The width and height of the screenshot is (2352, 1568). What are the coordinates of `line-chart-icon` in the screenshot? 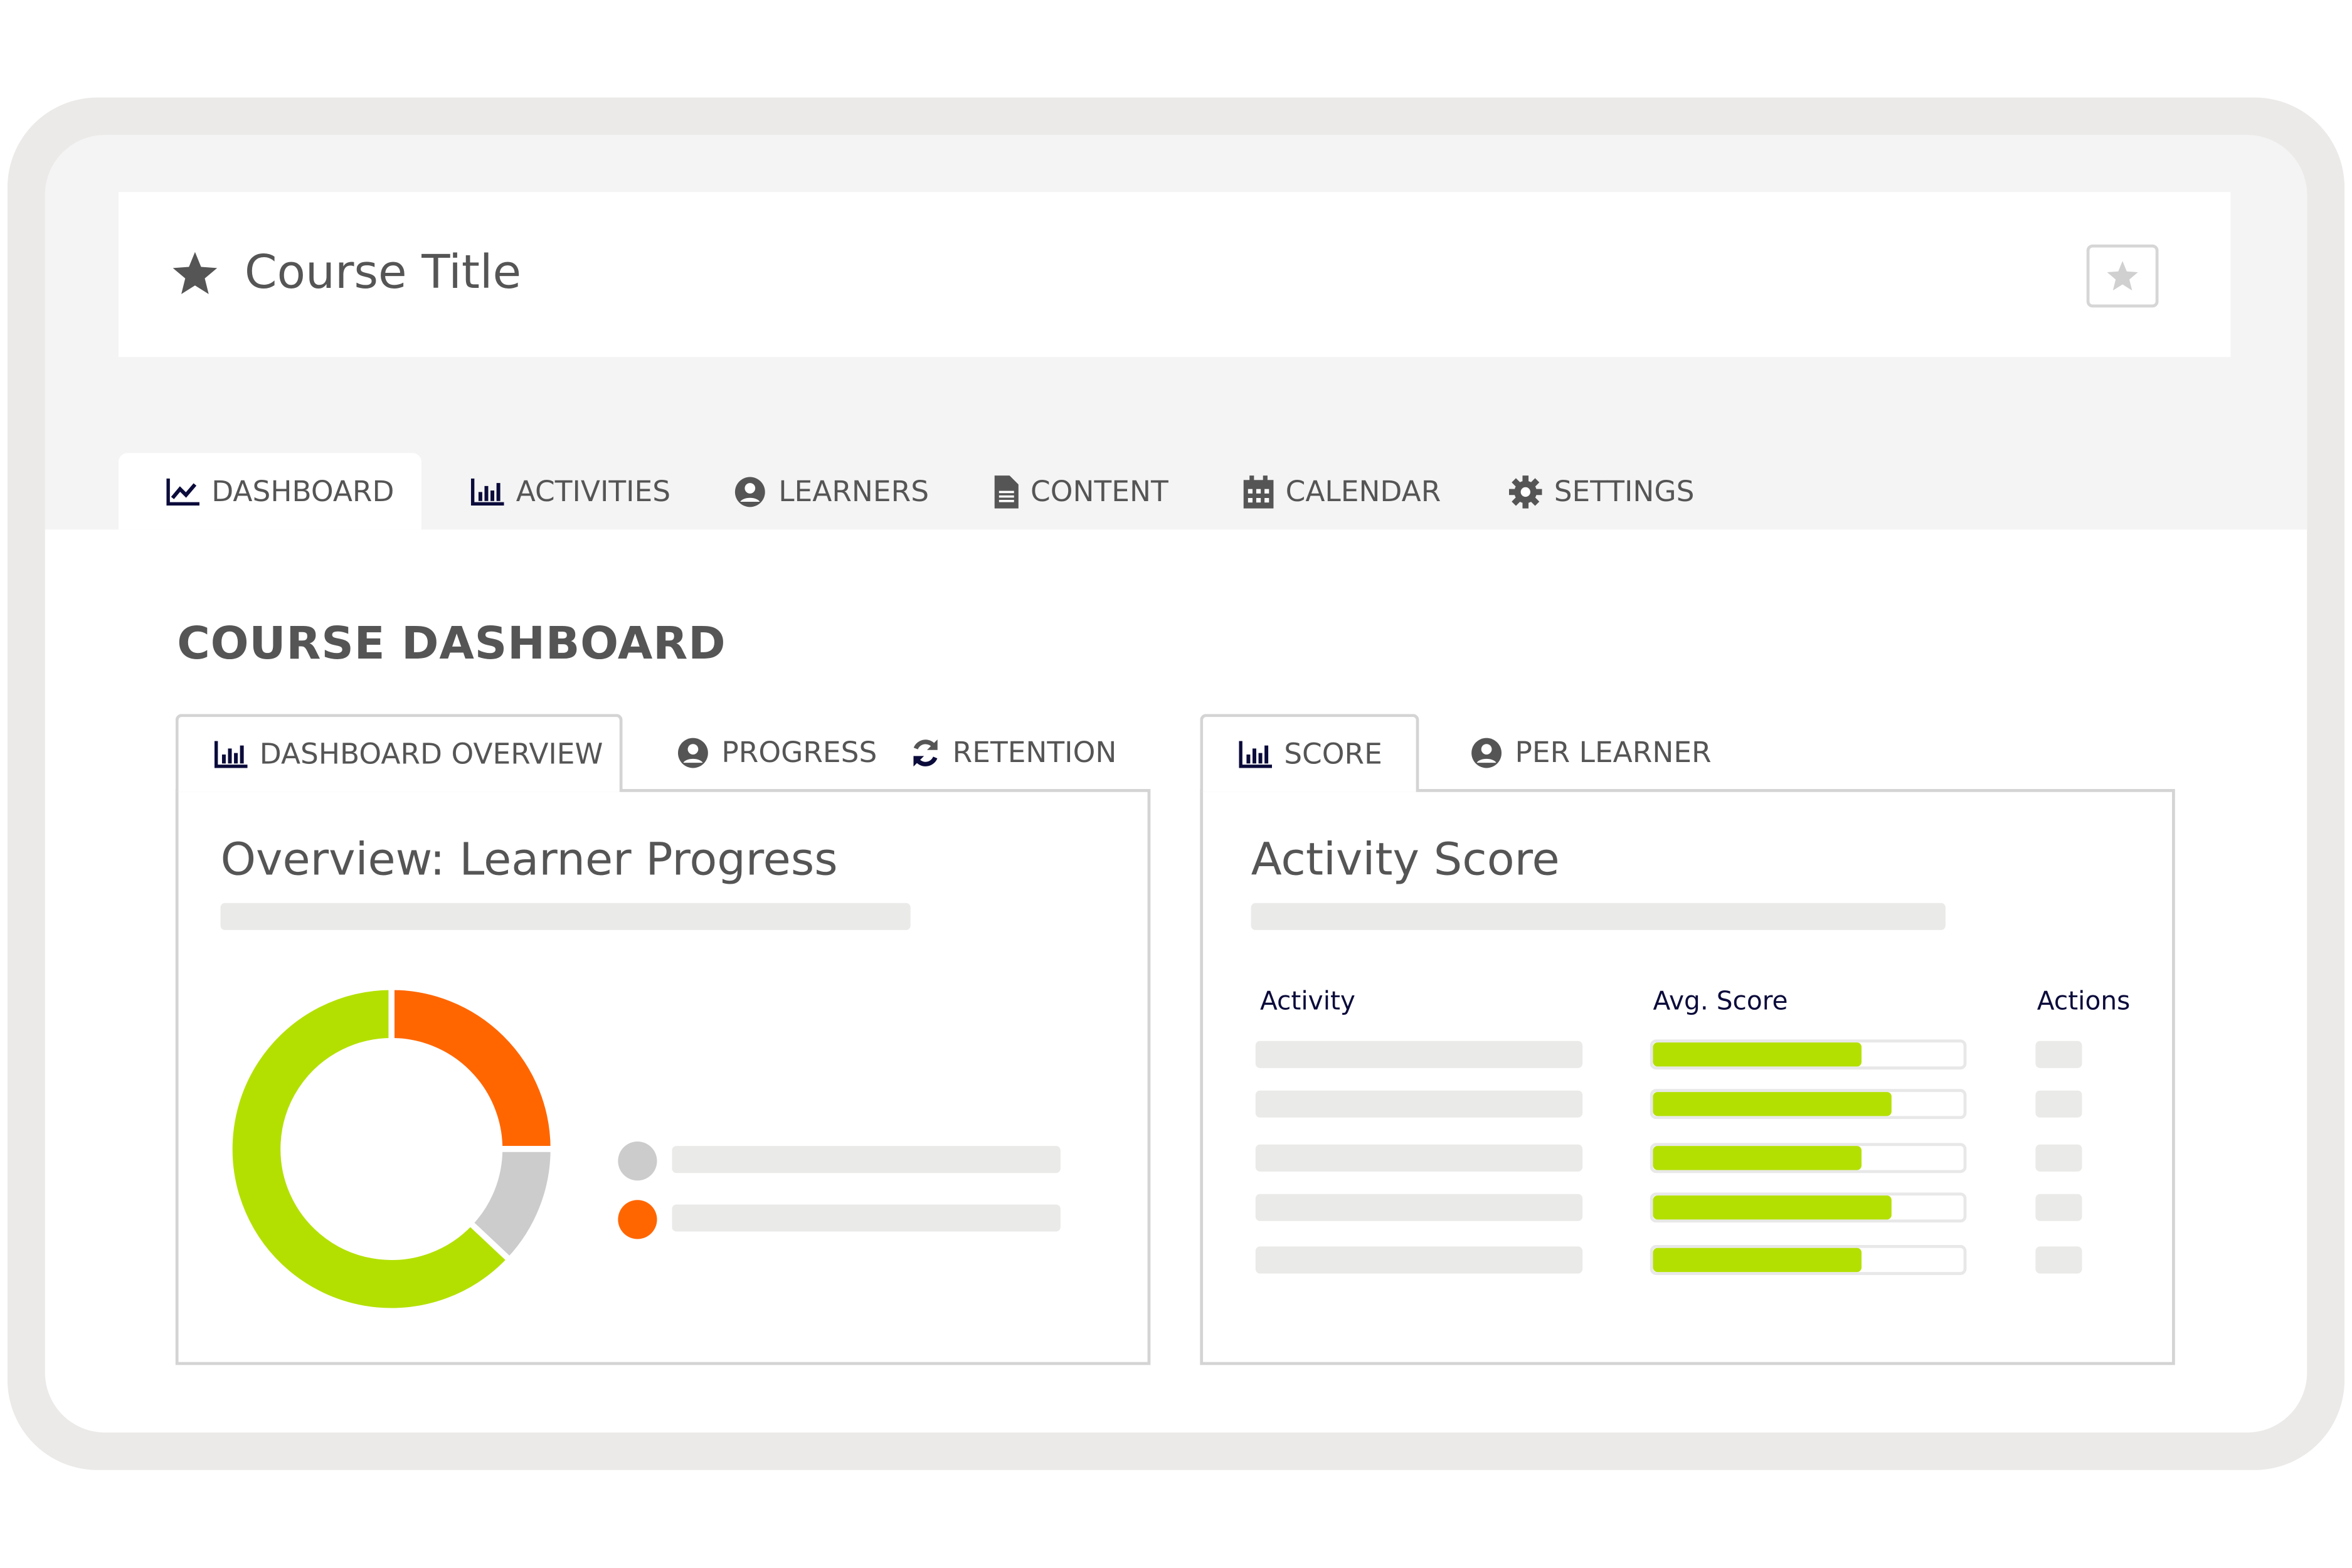 It's located at (183, 491).